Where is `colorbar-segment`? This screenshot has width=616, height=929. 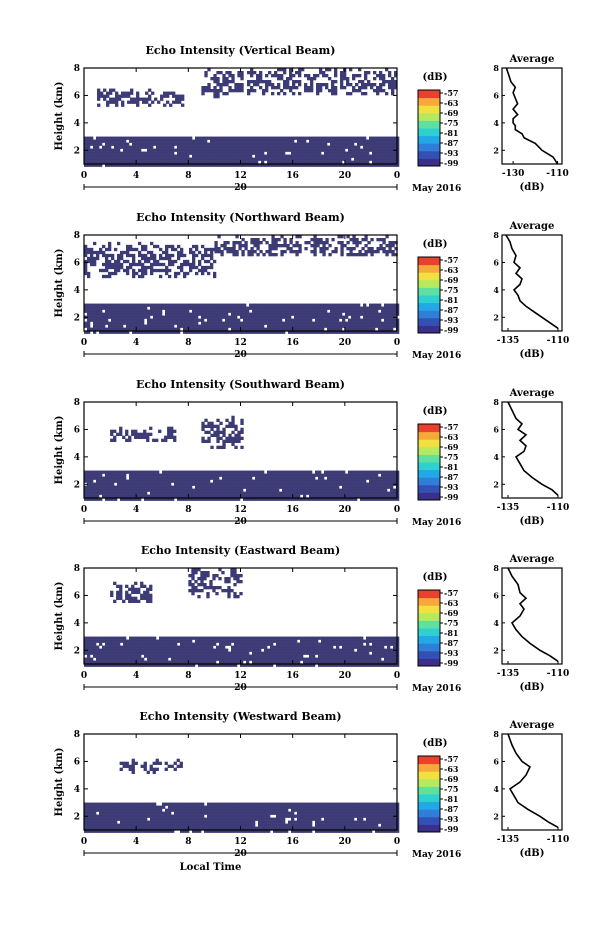 colorbar-segment is located at coordinates (429, 101).